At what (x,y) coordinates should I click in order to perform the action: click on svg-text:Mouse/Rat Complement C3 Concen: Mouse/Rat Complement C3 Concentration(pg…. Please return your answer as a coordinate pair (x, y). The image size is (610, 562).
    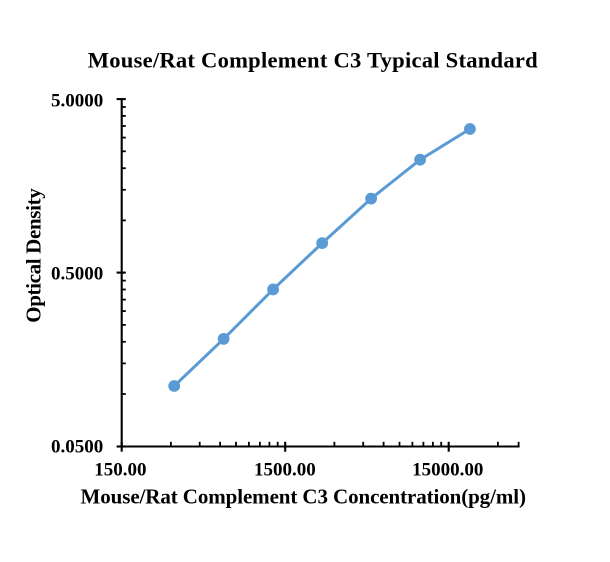
    Looking at the image, I should click on (303, 497).